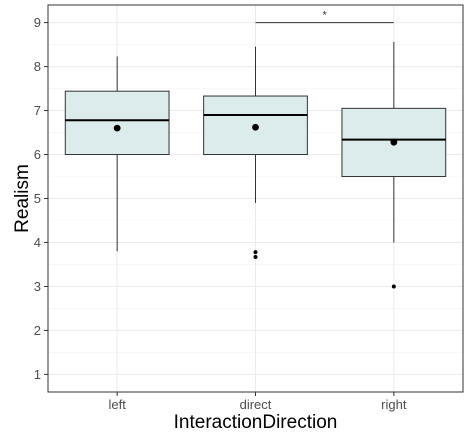  I want to click on x-axis-title: InteractionDirection, so click(256, 422).